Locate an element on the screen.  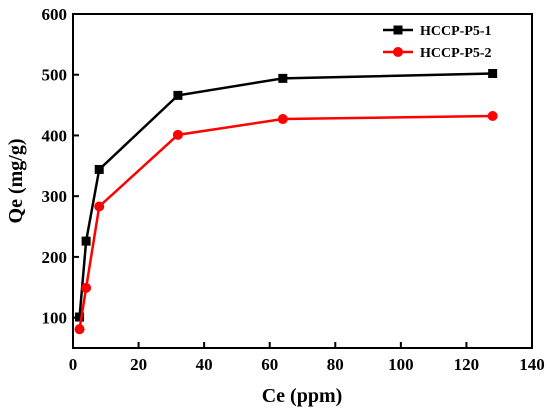
x-tick-label: 140 is located at coordinates (532, 364).